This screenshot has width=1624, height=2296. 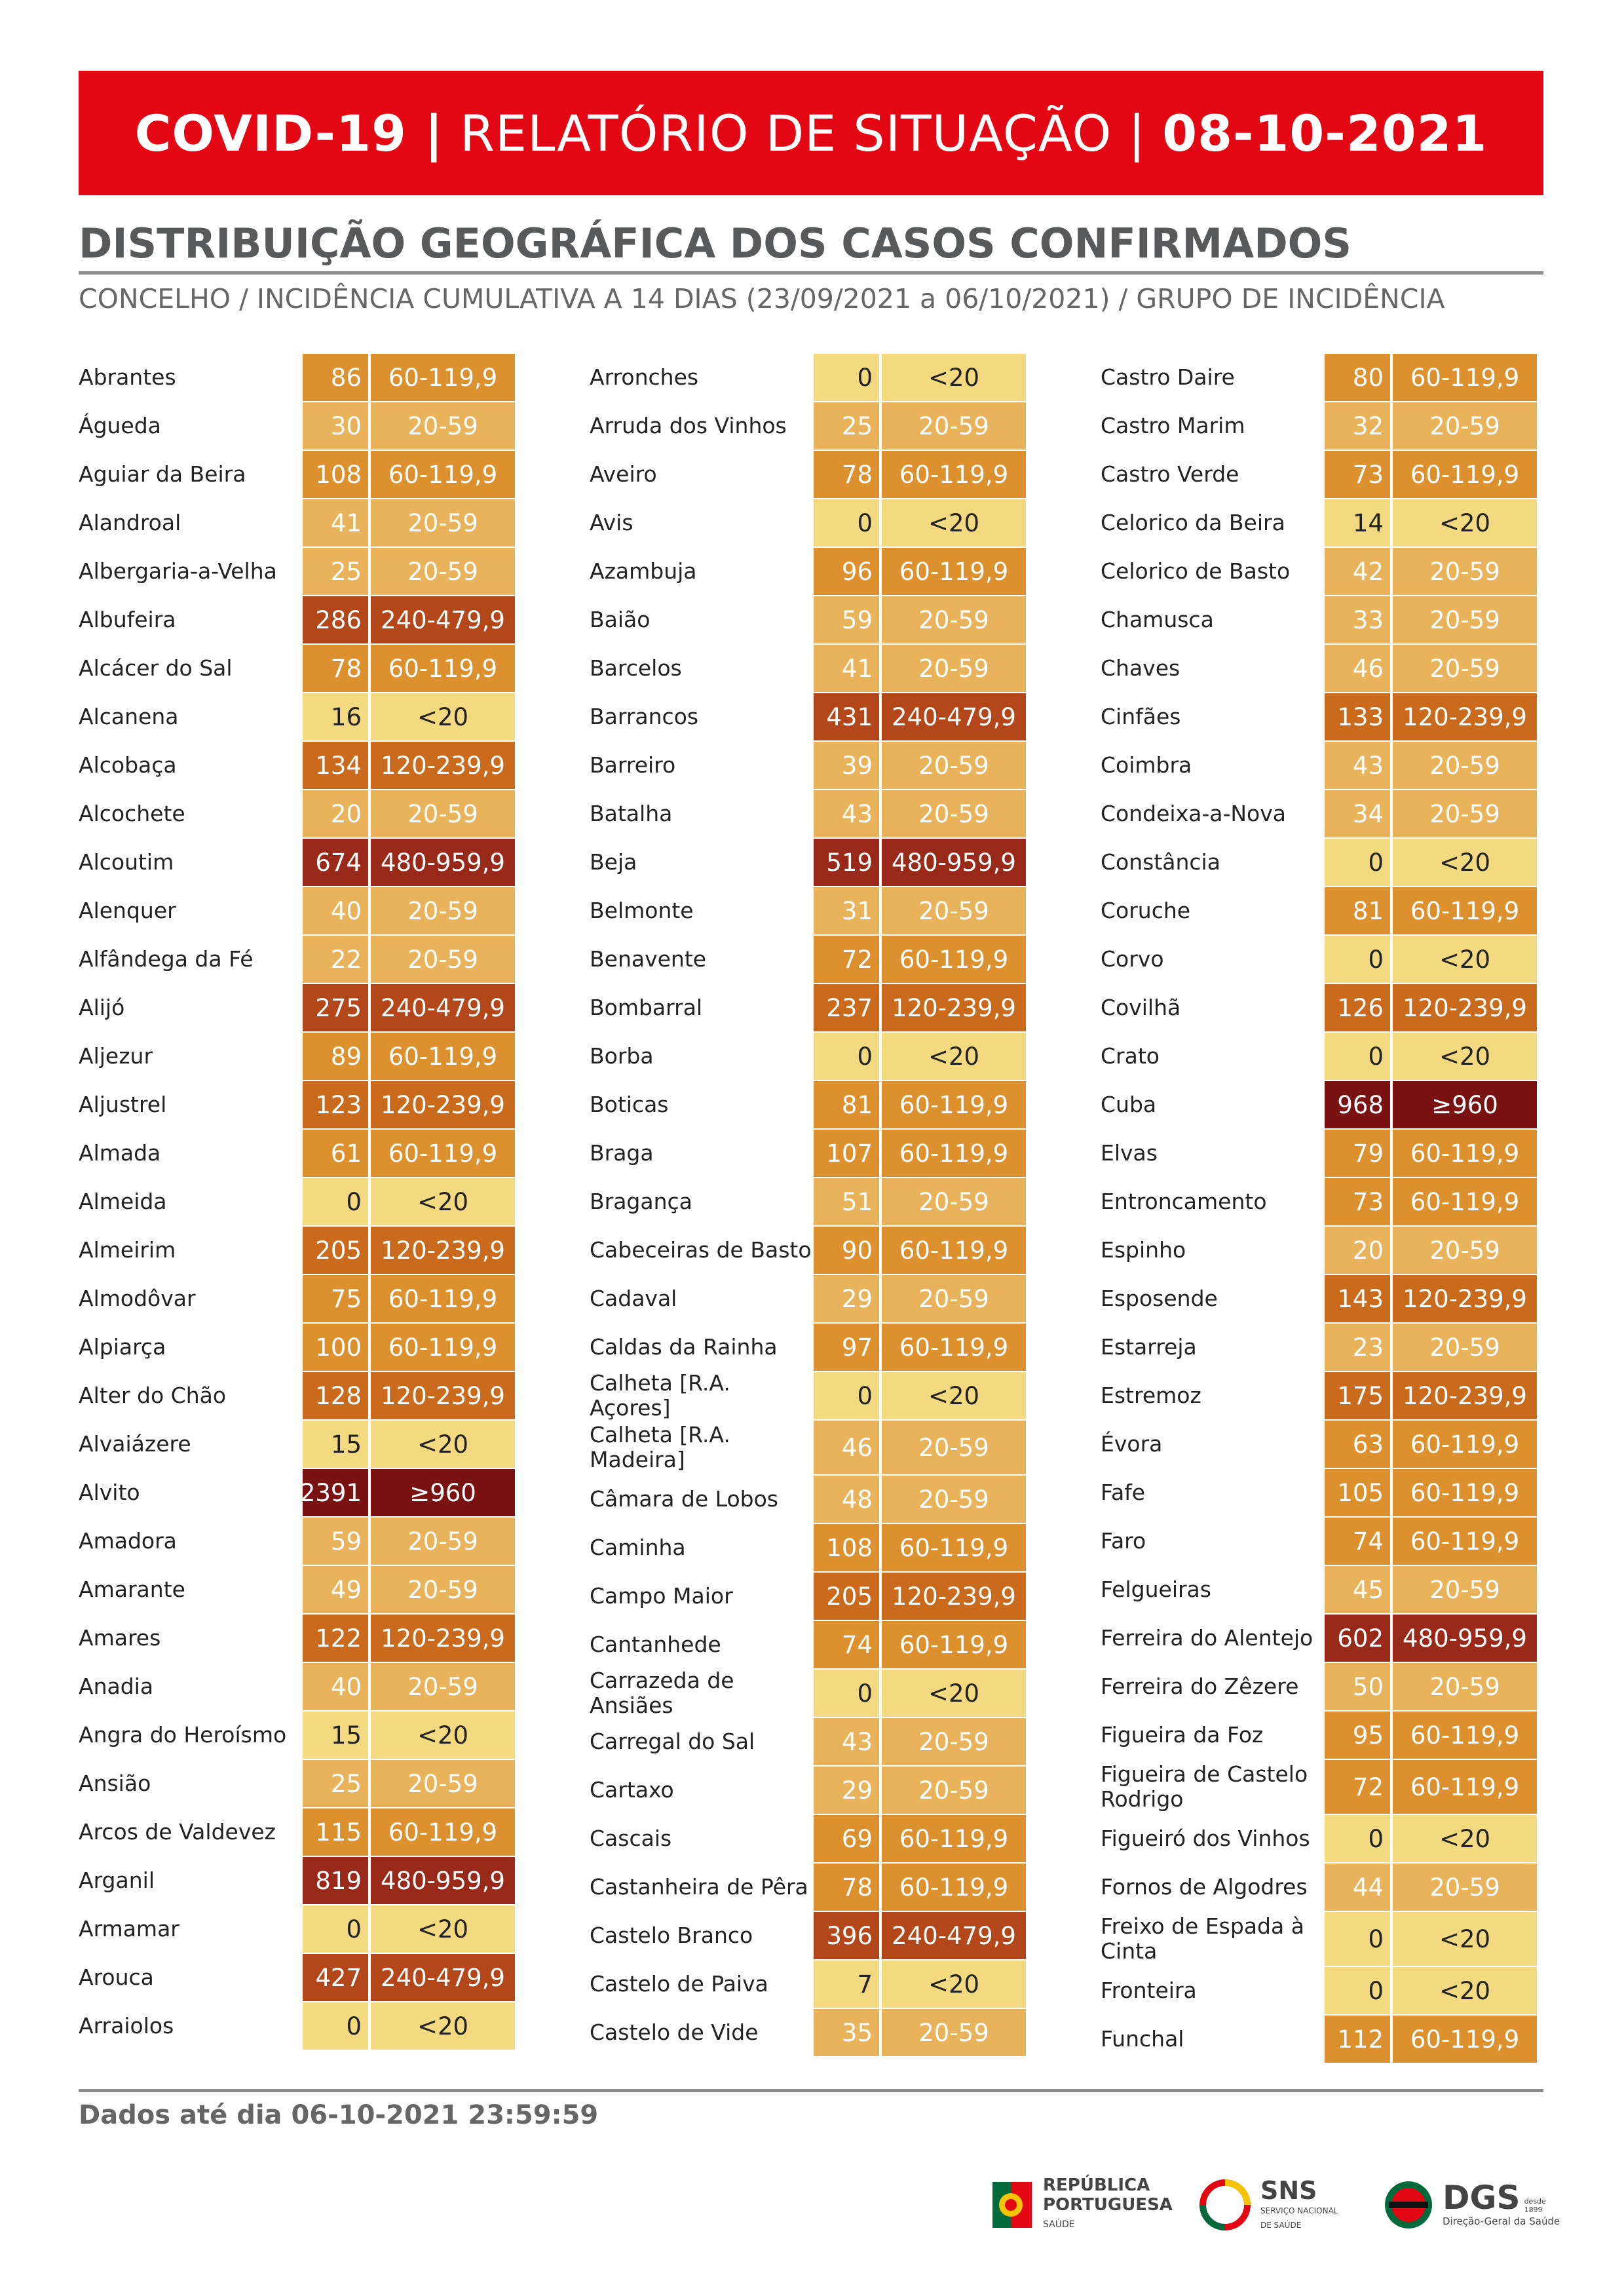 What do you see at coordinates (1225, 2204) in the screenshot?
I see `sns-emblem-icon` at bounding box center [1225, 2204].